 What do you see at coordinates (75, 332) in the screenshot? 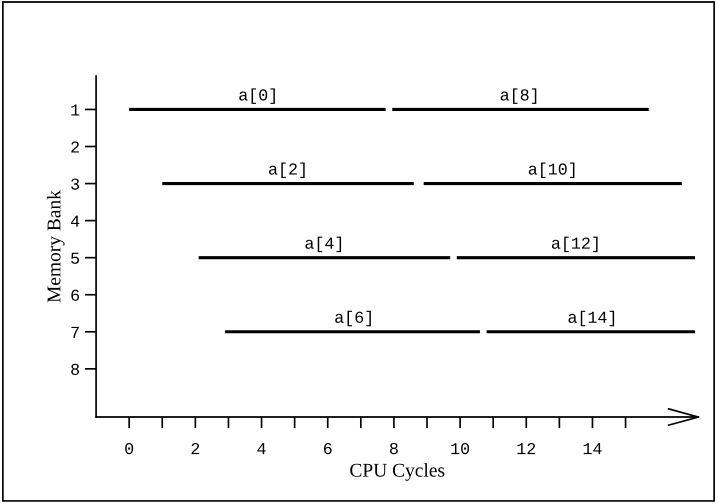
I see `y-tick-label: 7` at bounding box center [75, 332].